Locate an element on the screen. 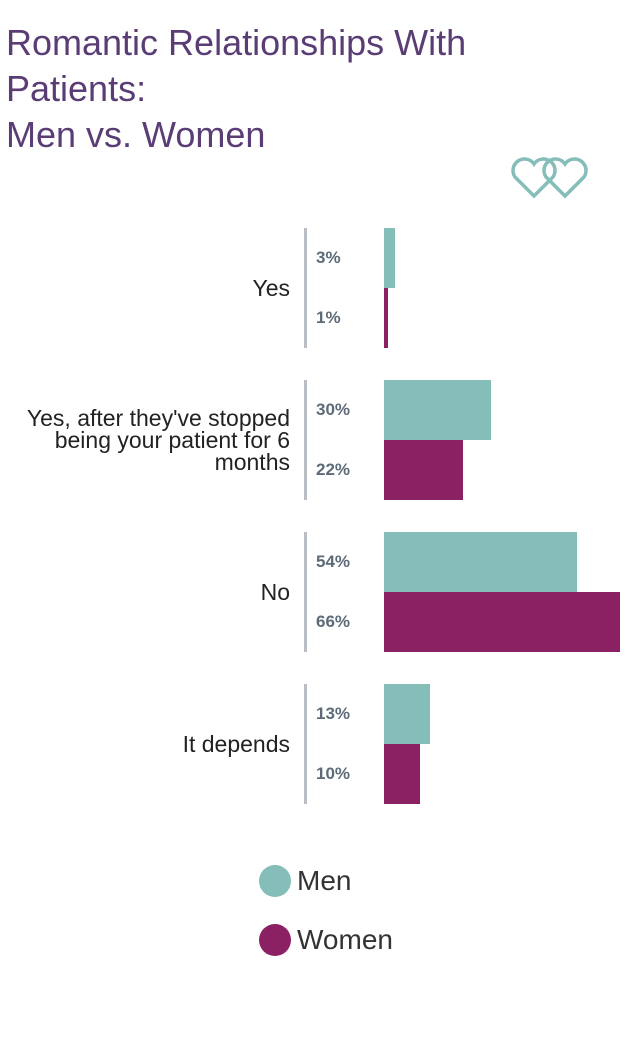 The image size is (640, 1039). category-label: No is located at coordinates (275, 592).